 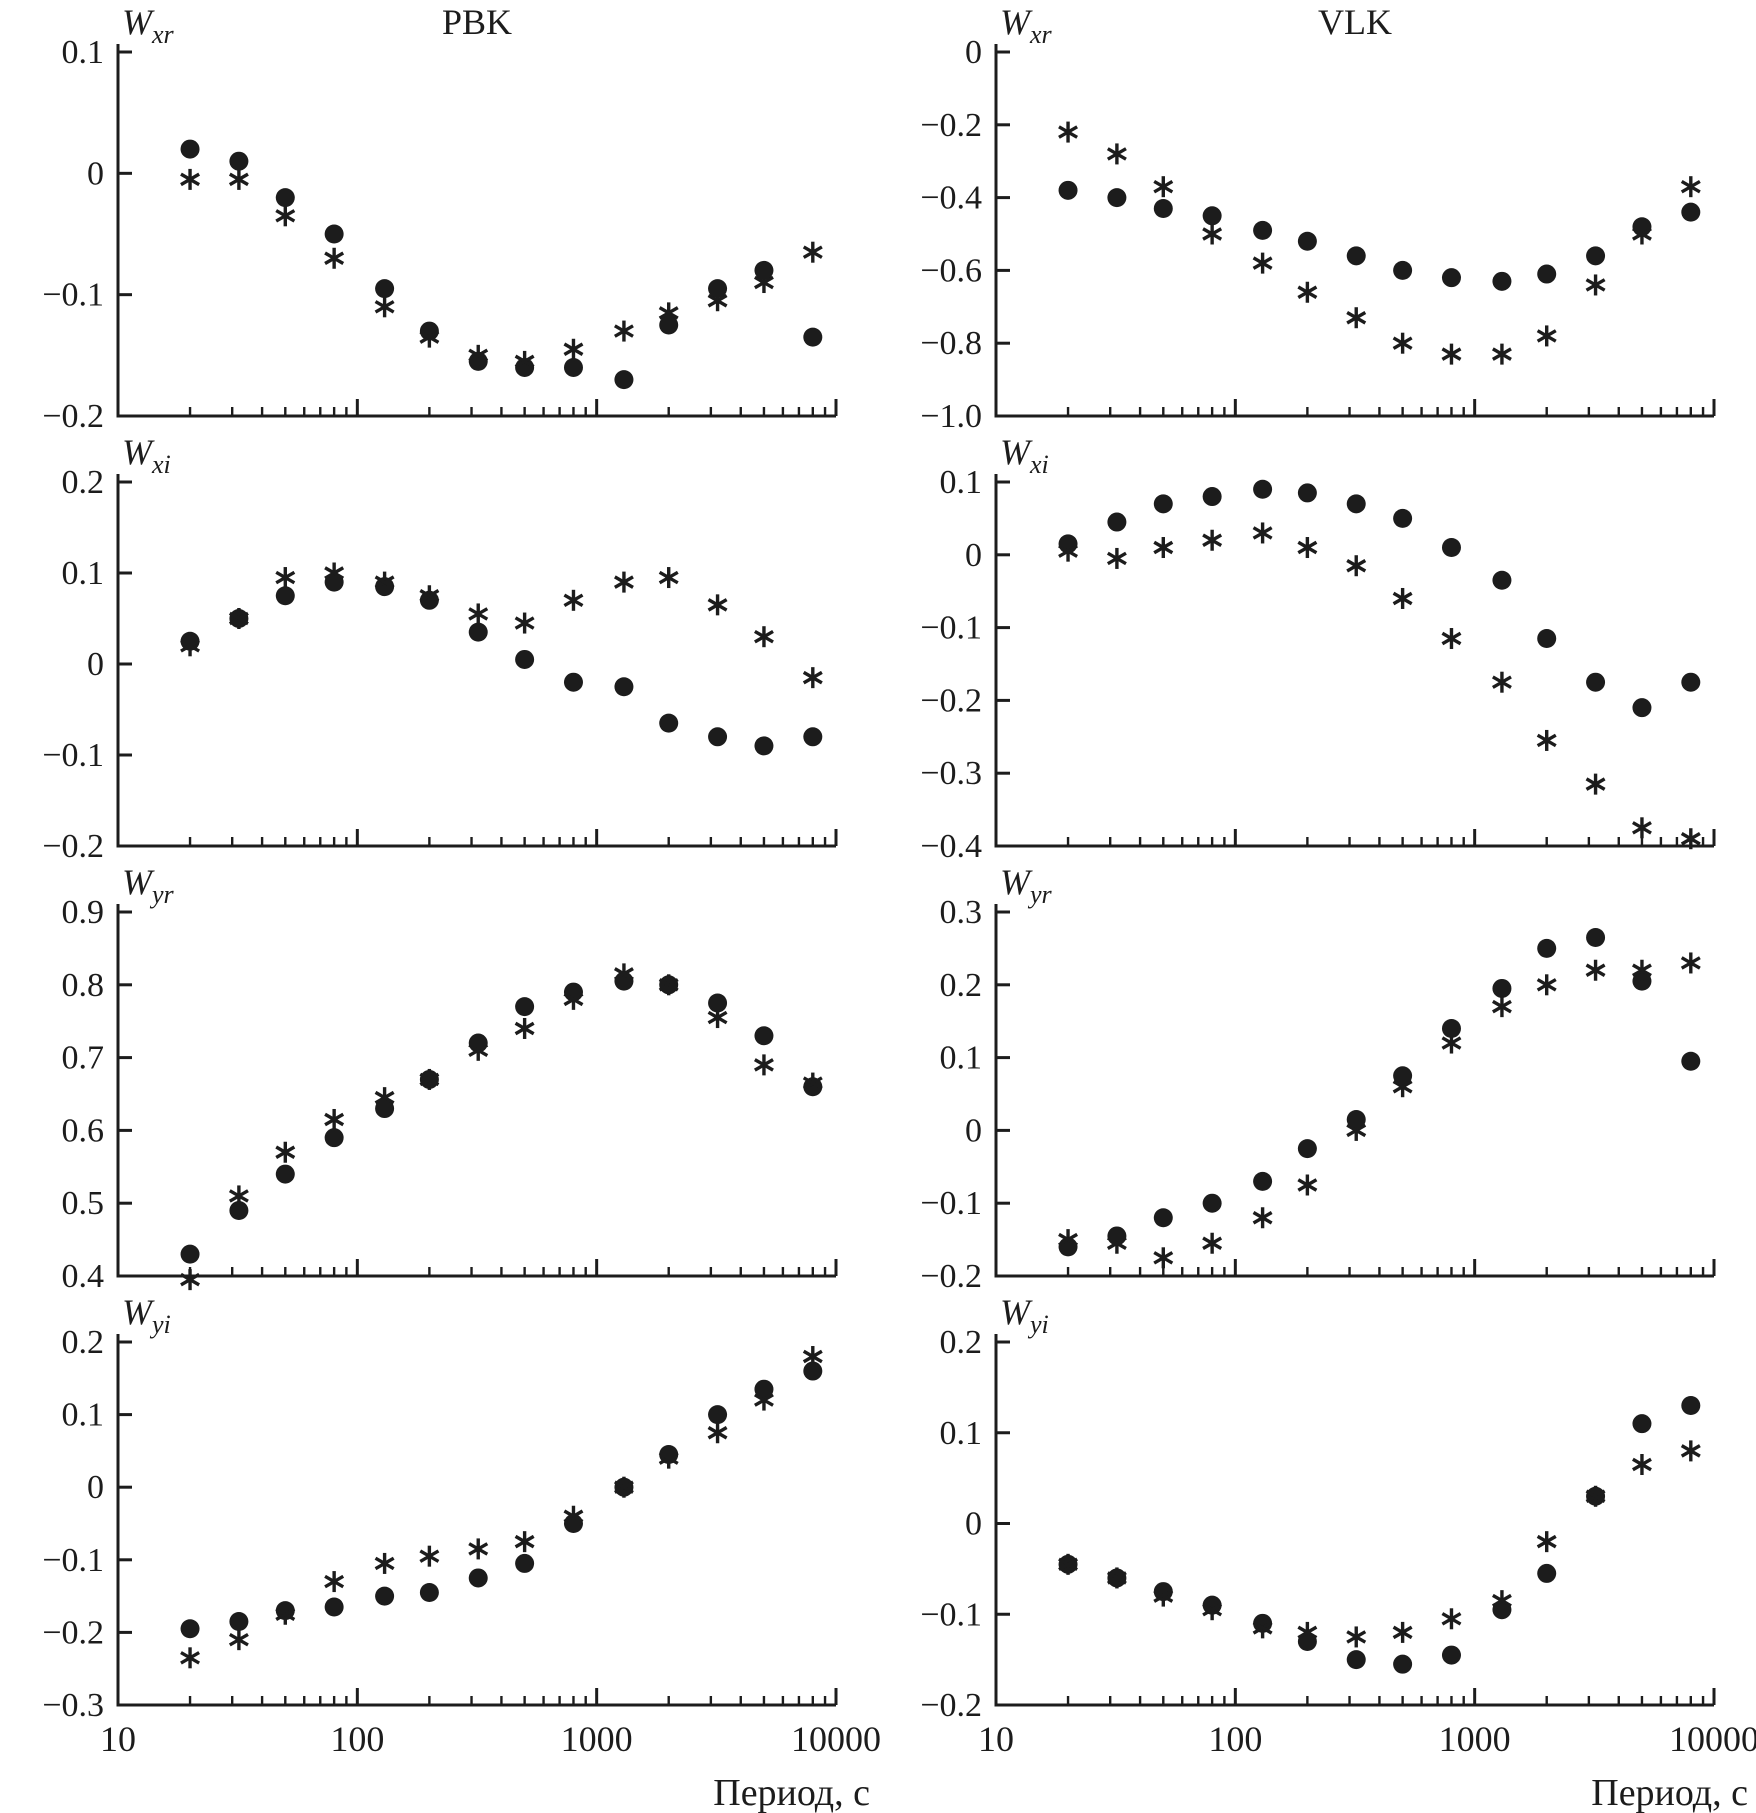 I want to click on y-tick-label: −0.4, so click(x=951, y=846).